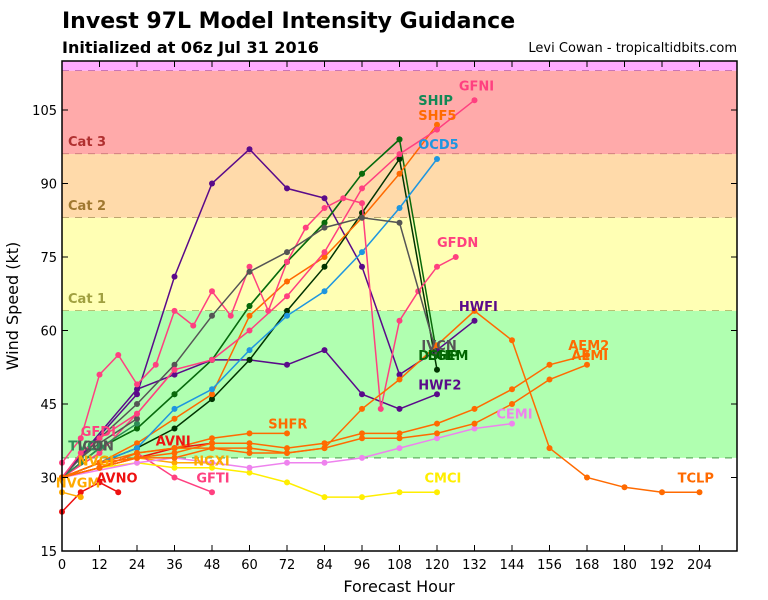 The height and width of the screenshot is (600, 768). What do you see at coordinates (287, 425) in the screenshot?
I see `series-label-shfr: SHFR` at bounding box center [287, 425].